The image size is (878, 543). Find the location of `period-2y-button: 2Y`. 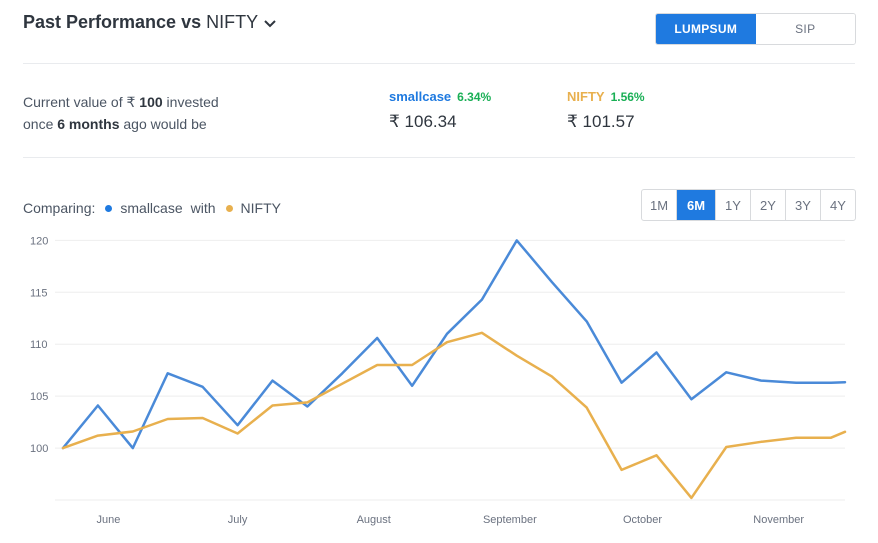

period-2y-button: 2Y is located at coordinates (768, 205).